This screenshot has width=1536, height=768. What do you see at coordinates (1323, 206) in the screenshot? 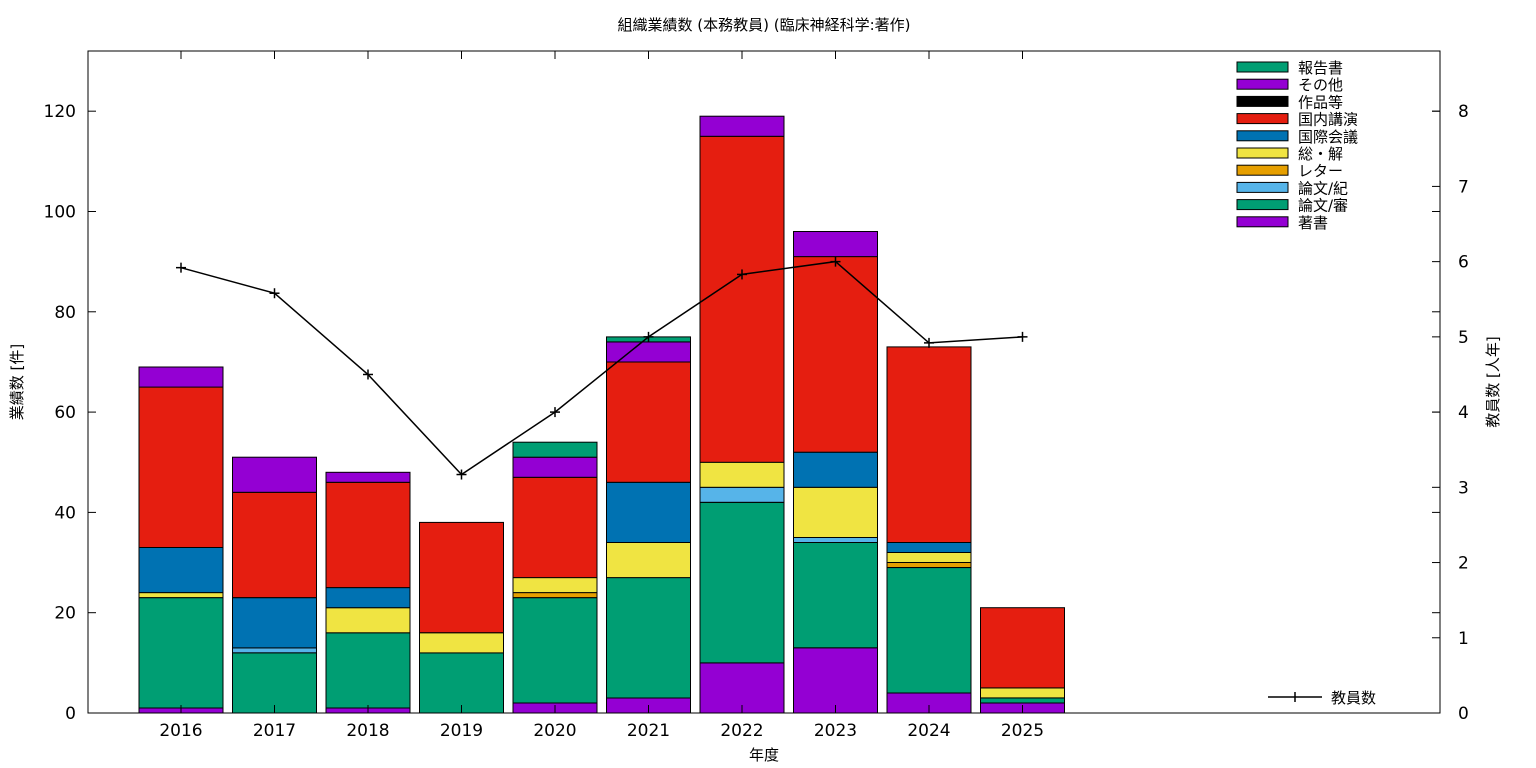
I see `legend-label: 論文/審` at bounding box center [1323, 206].